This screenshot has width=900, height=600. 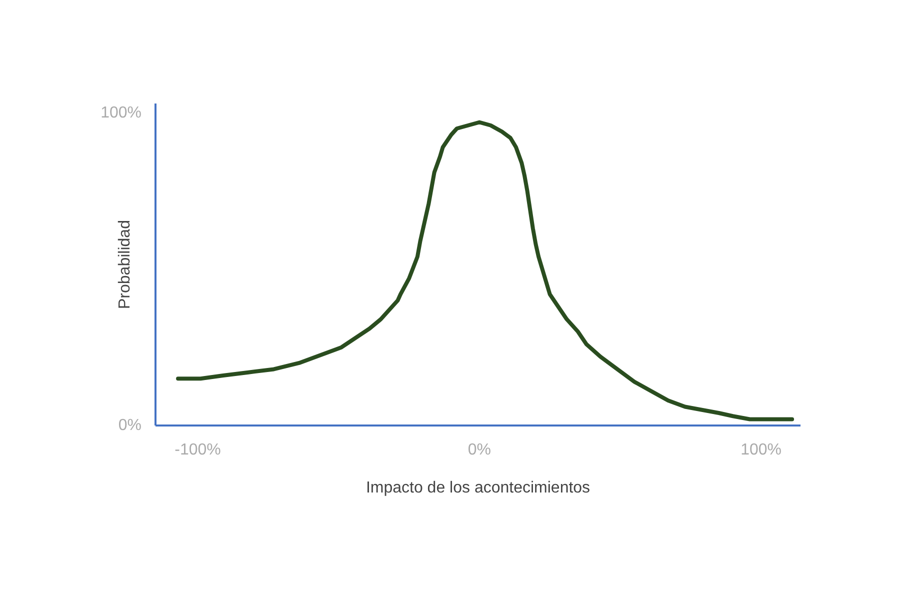 What do you see at coordinates (761, 450) in the screenshot?
I see `x-tick-label: 100%` at bounding box center [761, 450].